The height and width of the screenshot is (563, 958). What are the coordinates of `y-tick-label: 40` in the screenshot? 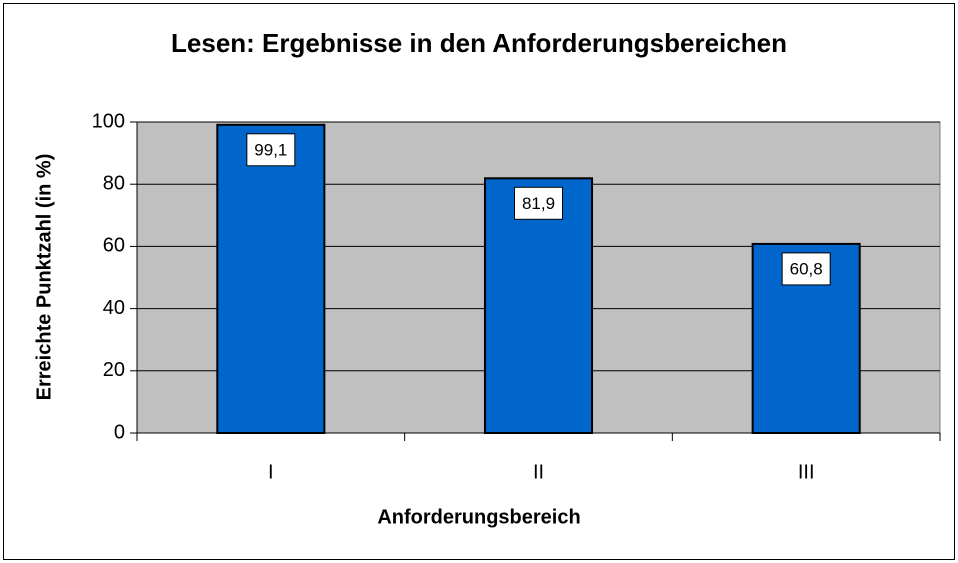 It's located at (114, 308).